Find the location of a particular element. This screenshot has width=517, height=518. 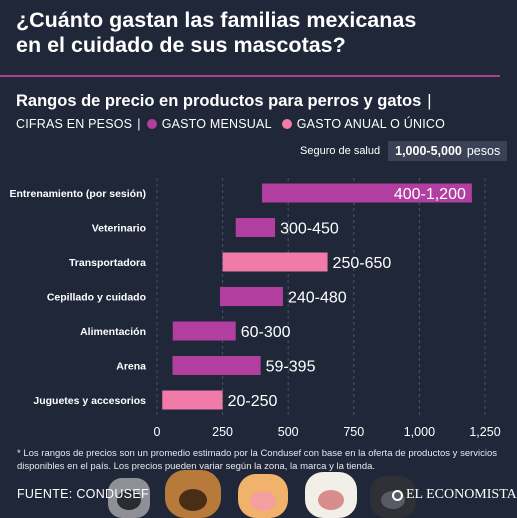

category-label: Transportadora is located at coordinates (107, 263).